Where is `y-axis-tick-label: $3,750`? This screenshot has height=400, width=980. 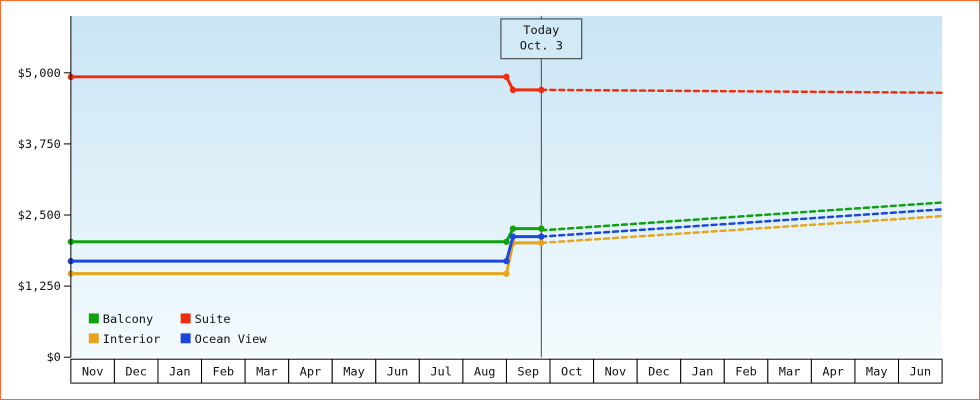 y-axis-tick-label: $3,750 is located at coordinates (39, 144).